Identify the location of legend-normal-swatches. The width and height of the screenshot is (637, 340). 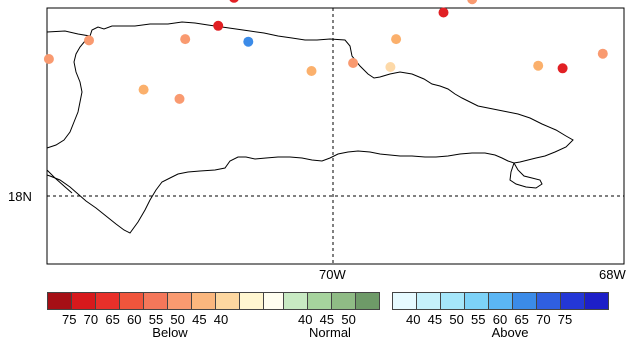
(331, 301).